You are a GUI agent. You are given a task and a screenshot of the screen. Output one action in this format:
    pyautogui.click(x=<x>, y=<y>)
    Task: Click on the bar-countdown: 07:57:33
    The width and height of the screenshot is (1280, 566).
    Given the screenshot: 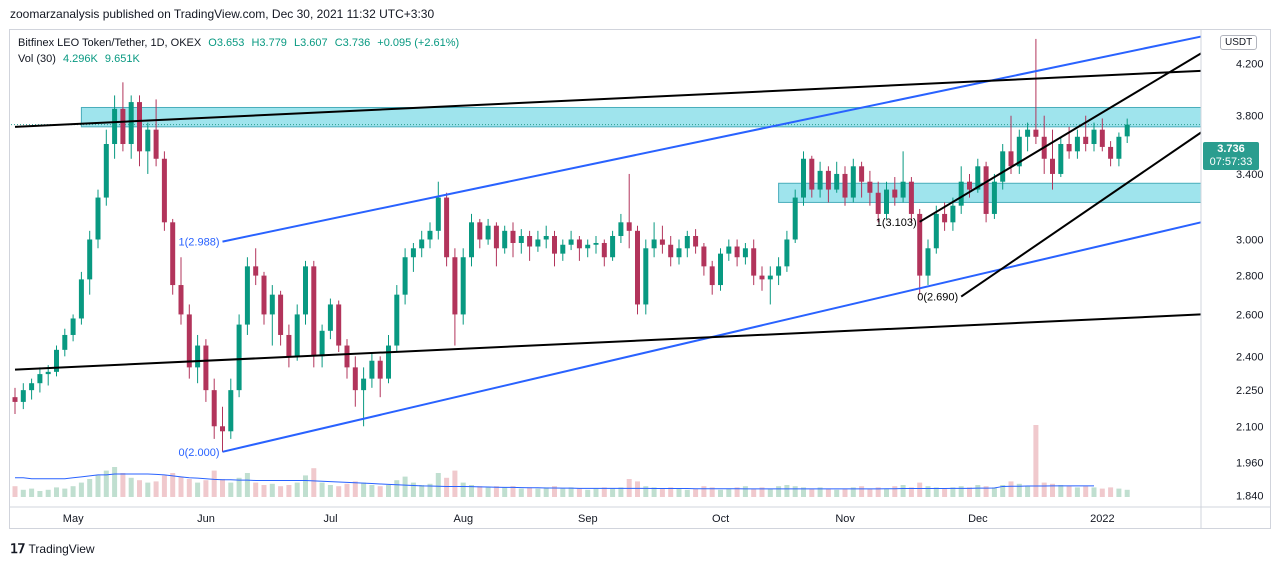 What is the action you would take?
    pyautogui.click(x=1231, y=162)
    